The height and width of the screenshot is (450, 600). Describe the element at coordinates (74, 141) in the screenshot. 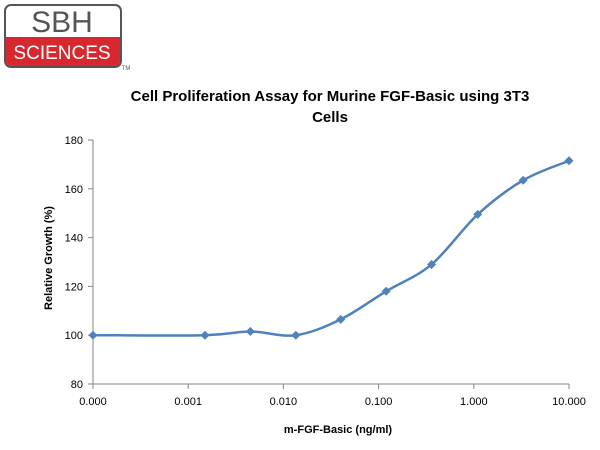

I see `y-tick-label: 180` at that location.